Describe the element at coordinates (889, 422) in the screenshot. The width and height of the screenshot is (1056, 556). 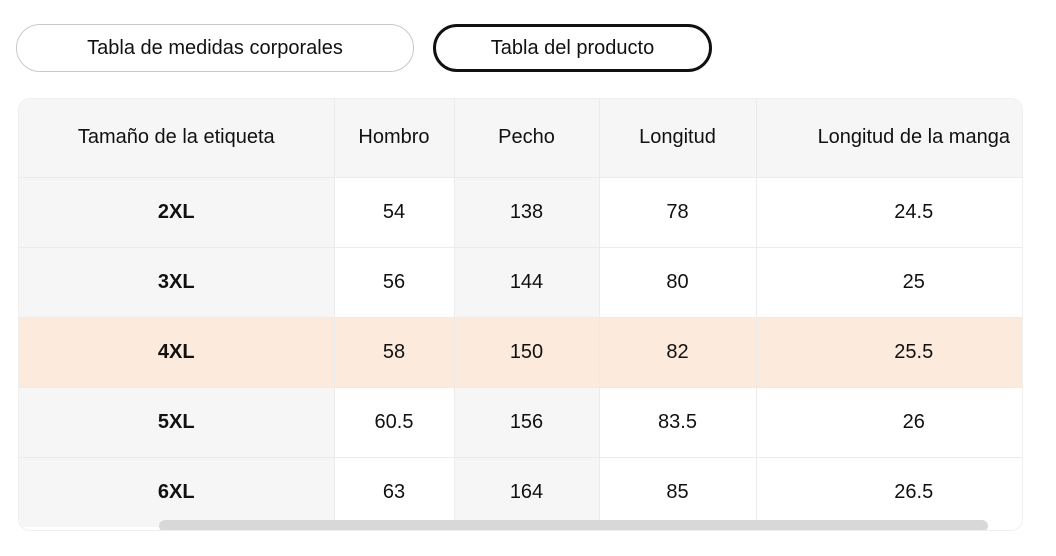
I see `sleeve-length-value-cell: 26` at that location.